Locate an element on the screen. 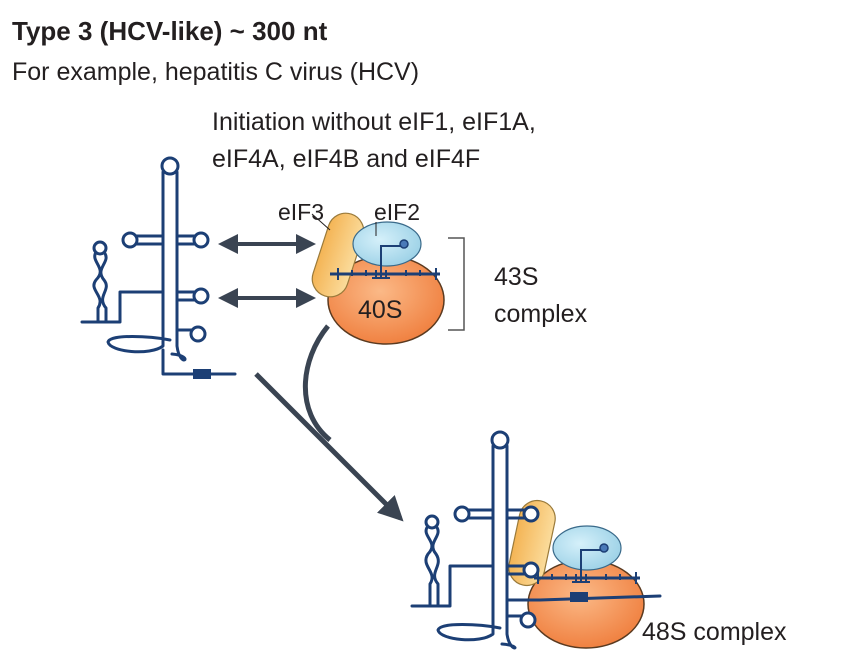 This screenshot has width=856, height=671. diagram-title: Type 3 (HCV-like) ~ 300 nt is located at coordinates (170, 31).